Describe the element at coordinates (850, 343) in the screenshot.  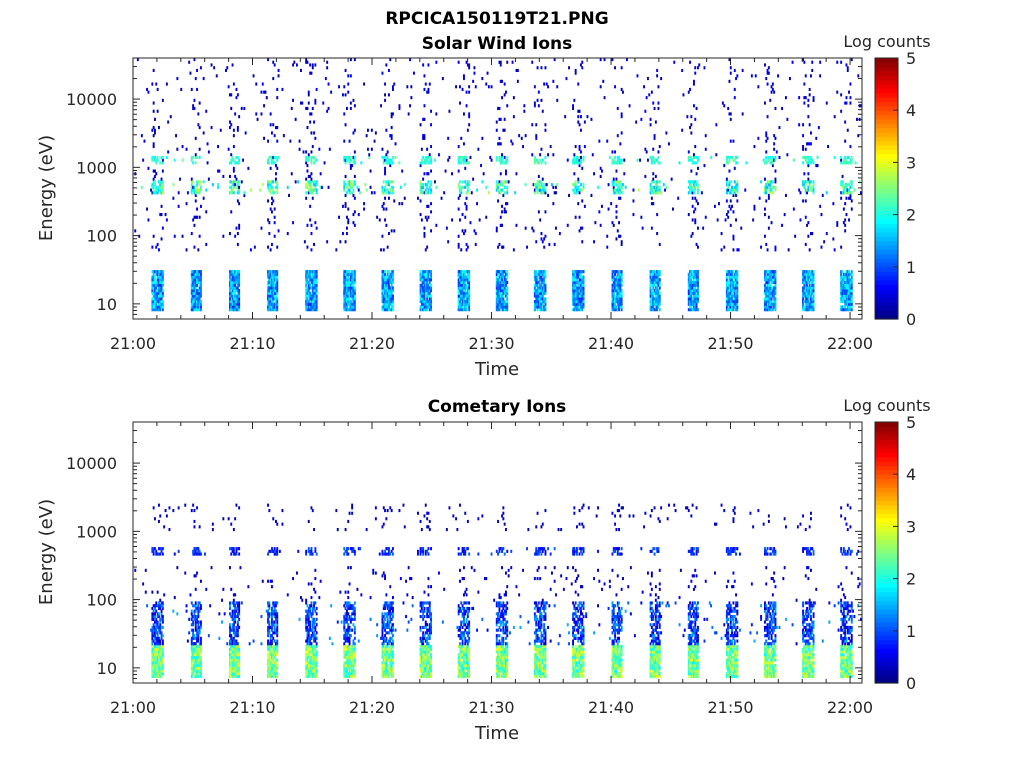
I see `x-tick-label: 22:00` at that location.